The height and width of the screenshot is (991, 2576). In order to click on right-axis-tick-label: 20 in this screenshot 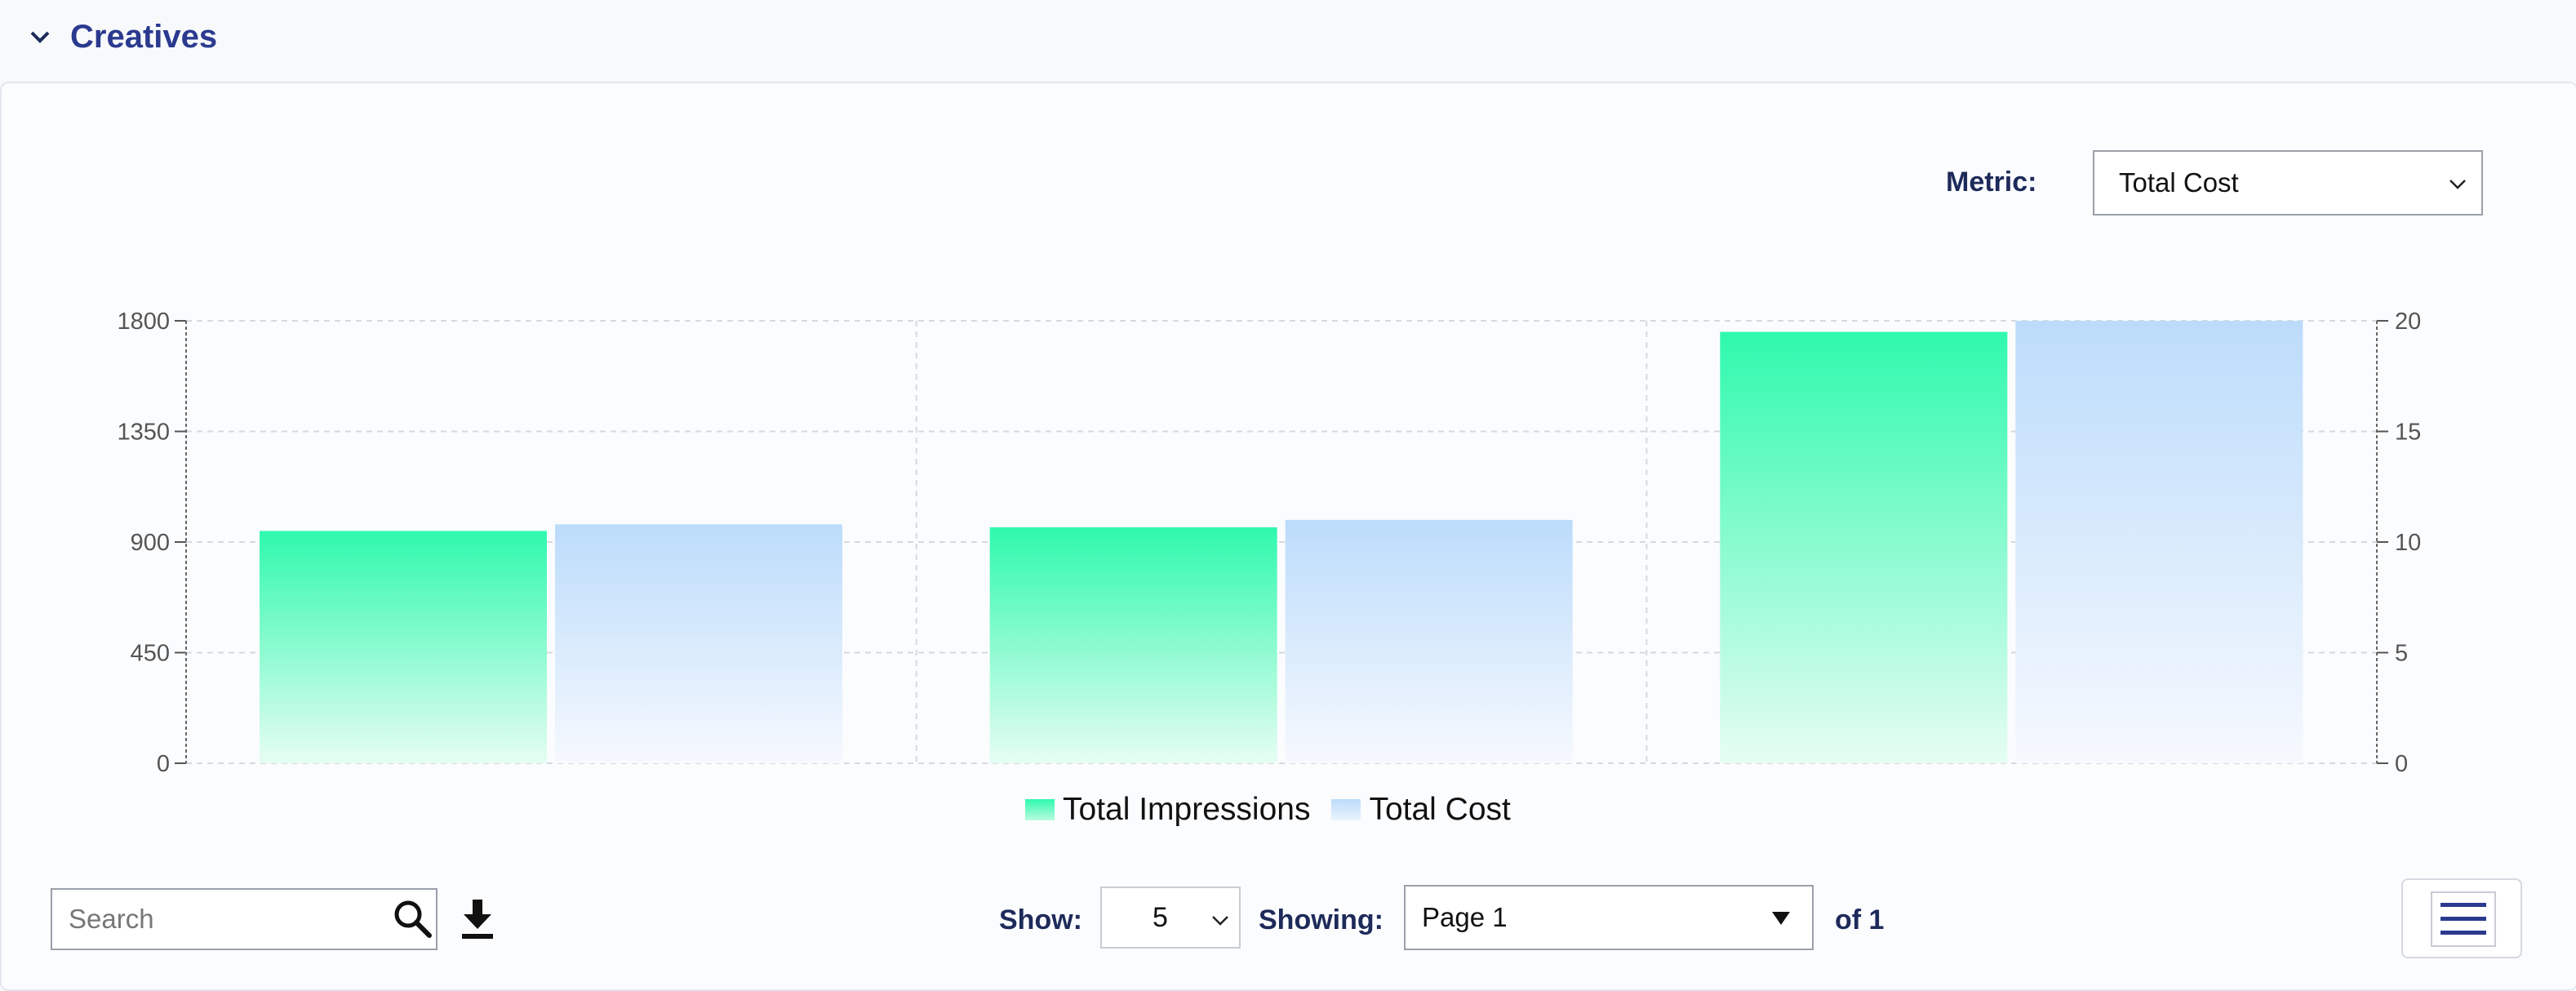, I will do `click(2408, 322)`.